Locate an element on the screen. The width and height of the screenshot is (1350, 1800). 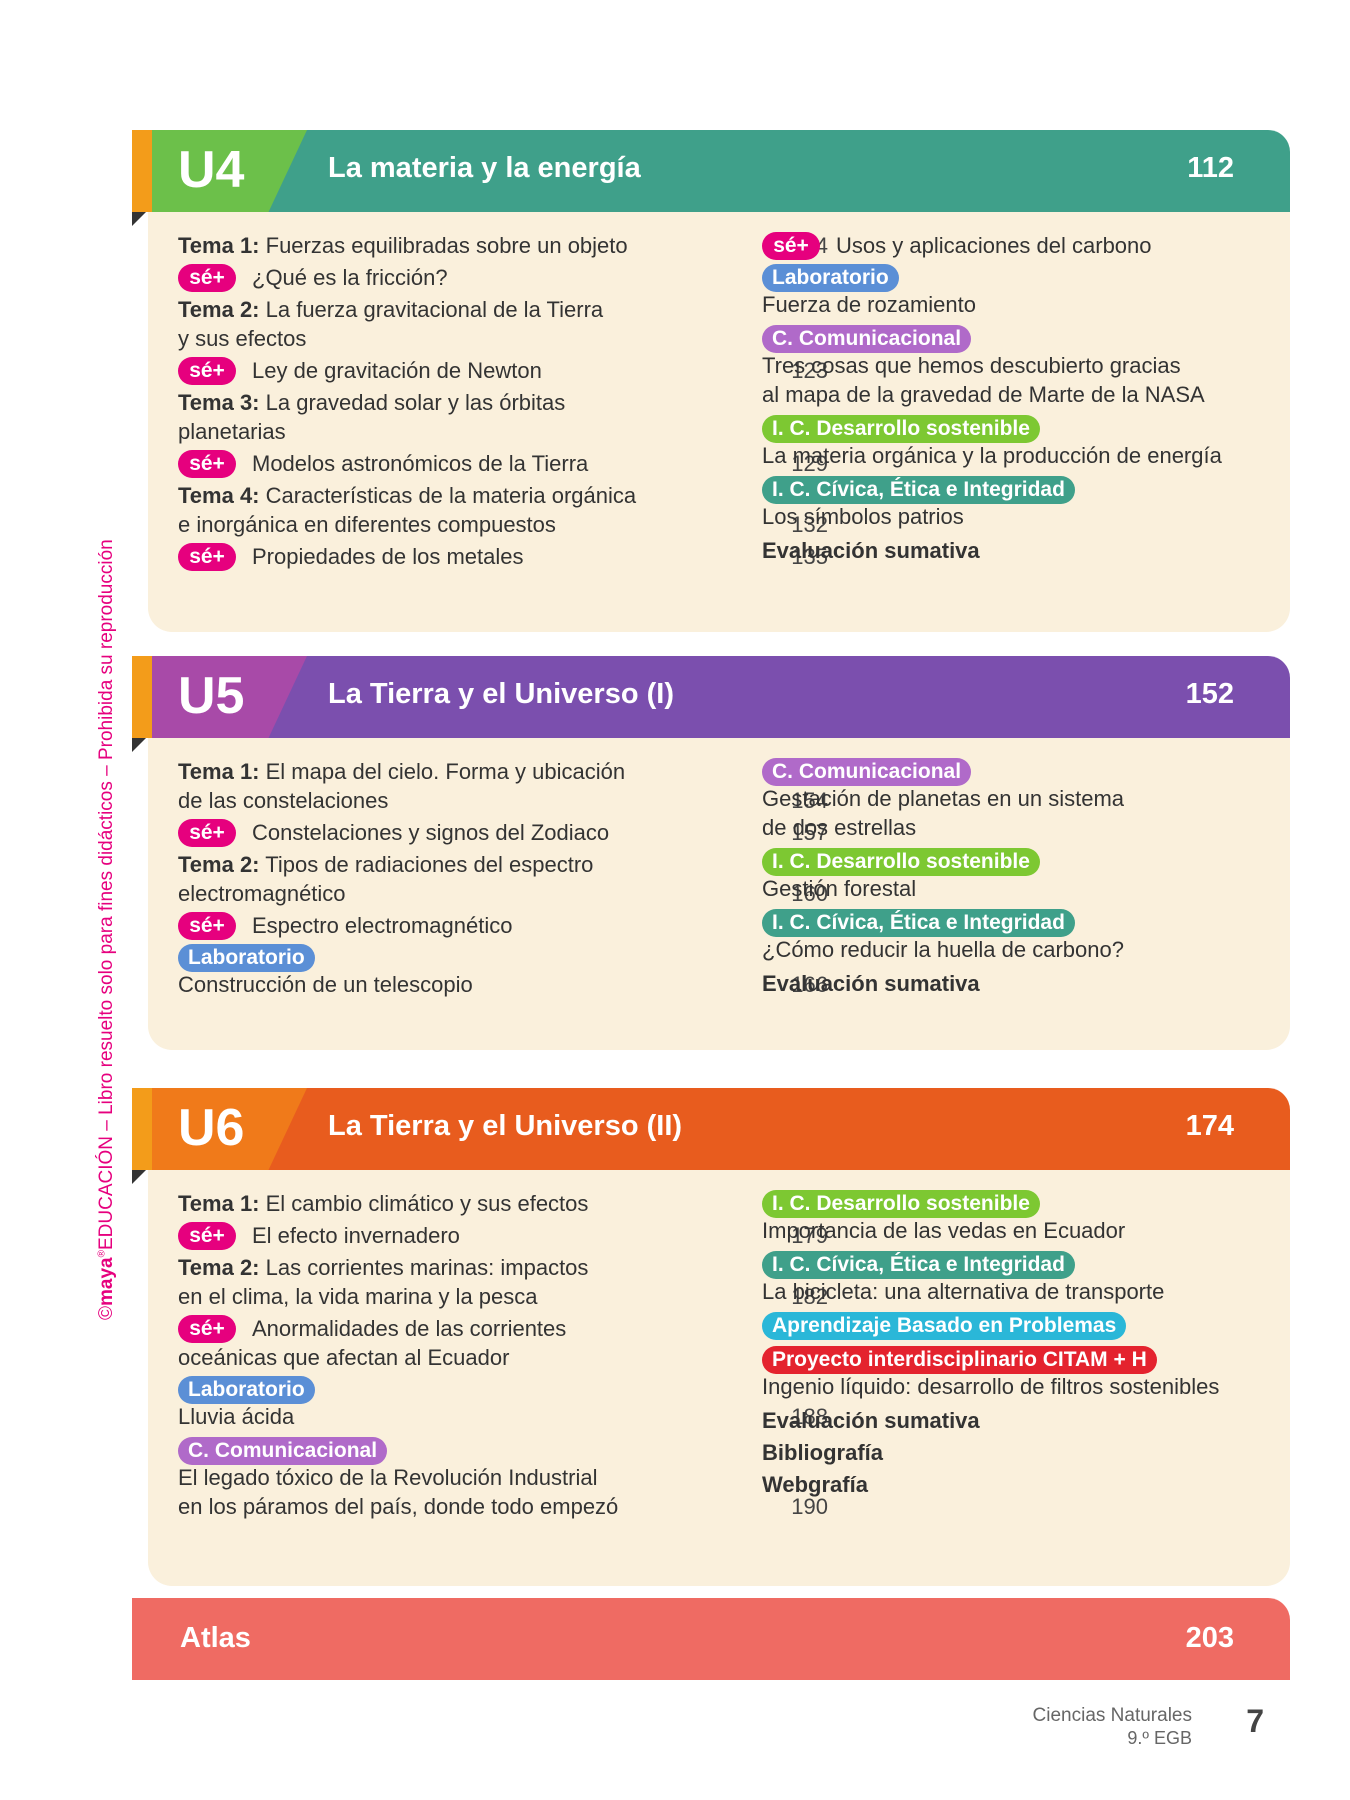
toc-page-number: 135 is located at coordinates (809, 556).